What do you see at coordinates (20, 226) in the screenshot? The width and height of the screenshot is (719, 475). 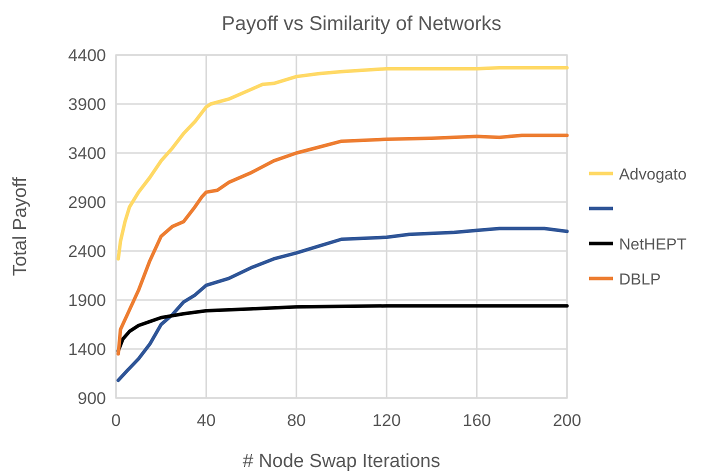 I see `y-axis-title: Total Payoff` at bounding box center [20, 226].